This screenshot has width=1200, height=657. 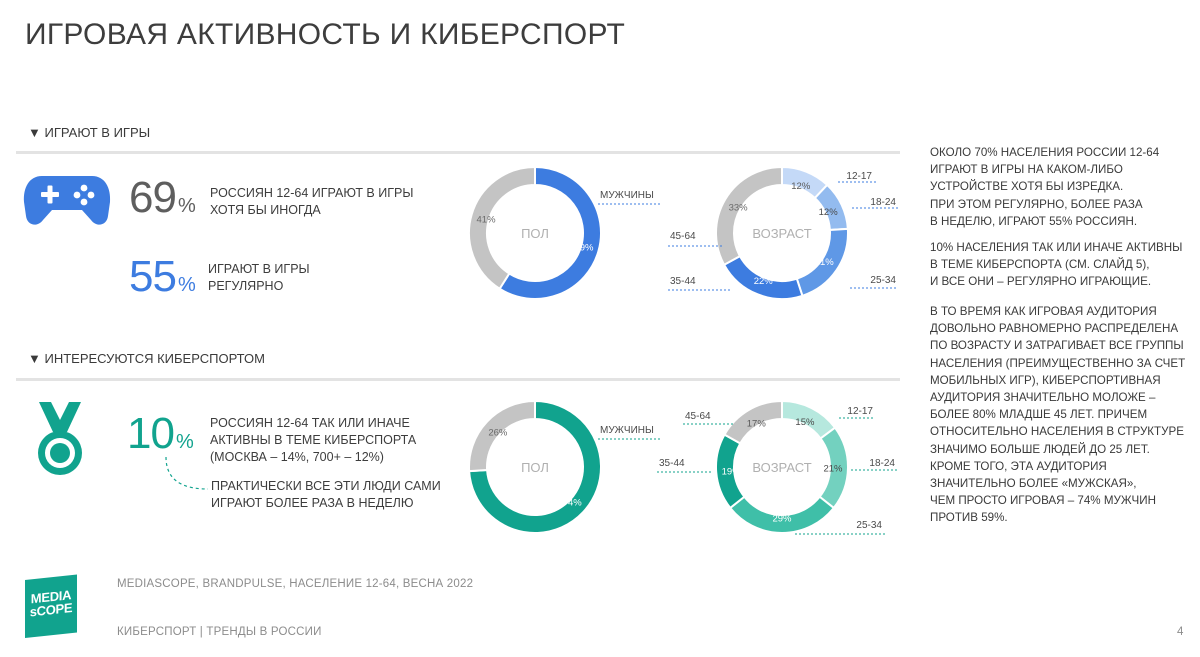 What do you see at coordinates (1057, 432) in the screenshot?
I see `summary-line: ОТНОСИТЕЛЬНО НАСЕЛЕНИЯ В СТРУКТУРЕ` at bounding box center [1057, 432].